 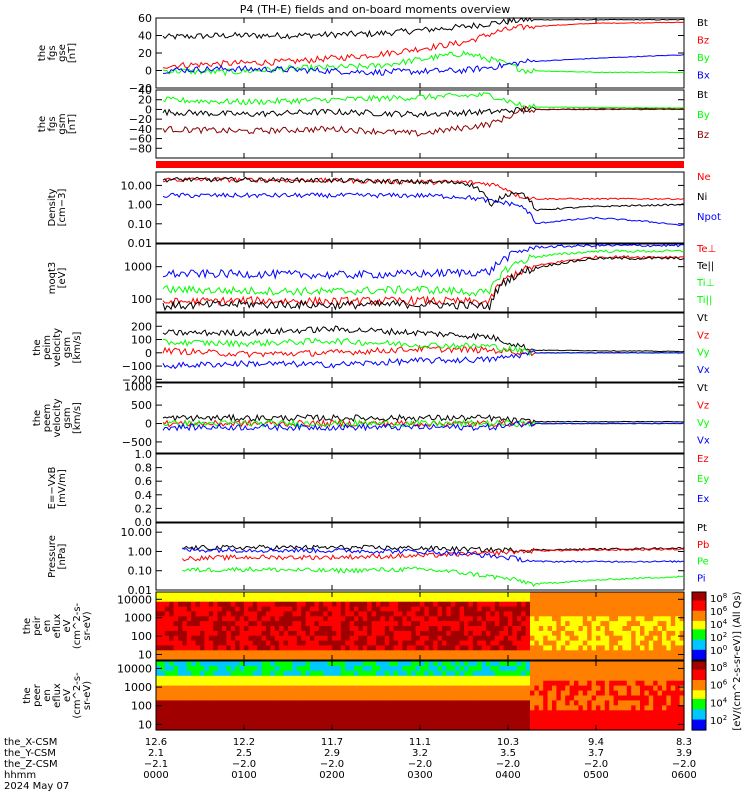 What do you see at coordinates (702, 528) in the screenshot?
I see `legend-entry: Pt` at bounding box center [702, 528].